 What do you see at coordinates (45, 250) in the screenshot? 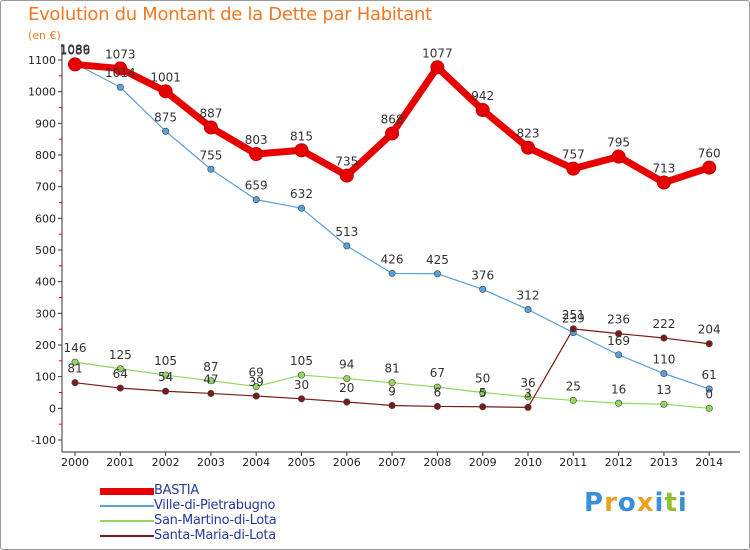
I see `y-tick-label: 500` at bounding box center [45, 250].